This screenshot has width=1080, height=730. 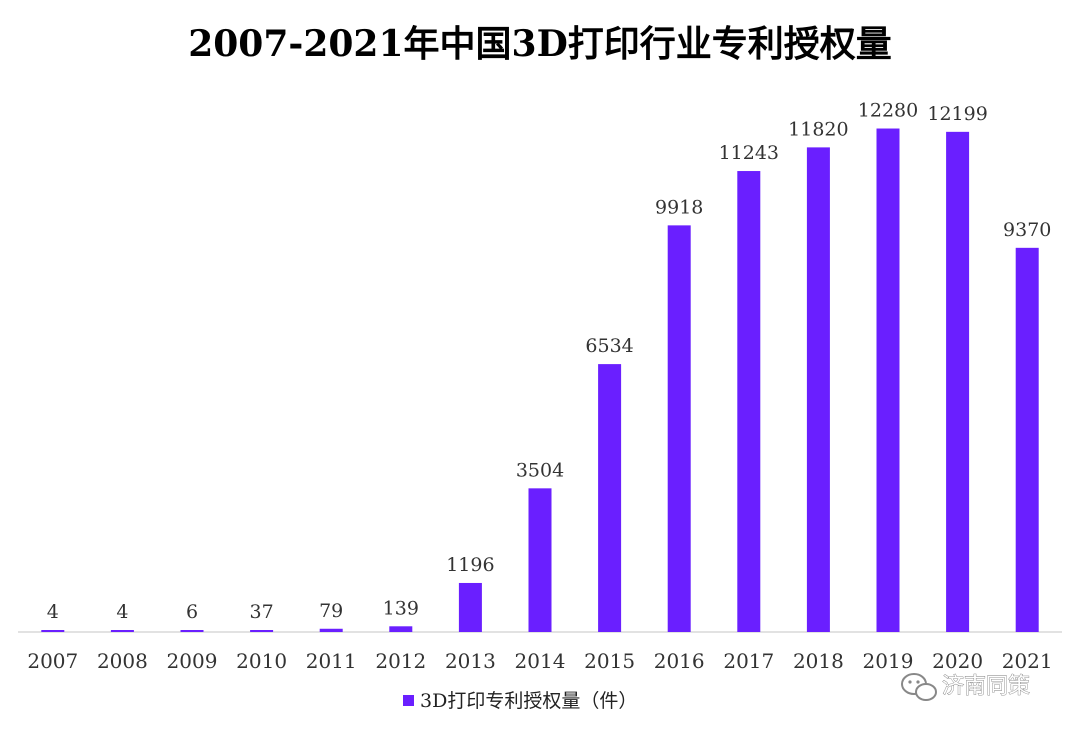 I want to click on value-label-2009: 6, so click(x=192, y=612).